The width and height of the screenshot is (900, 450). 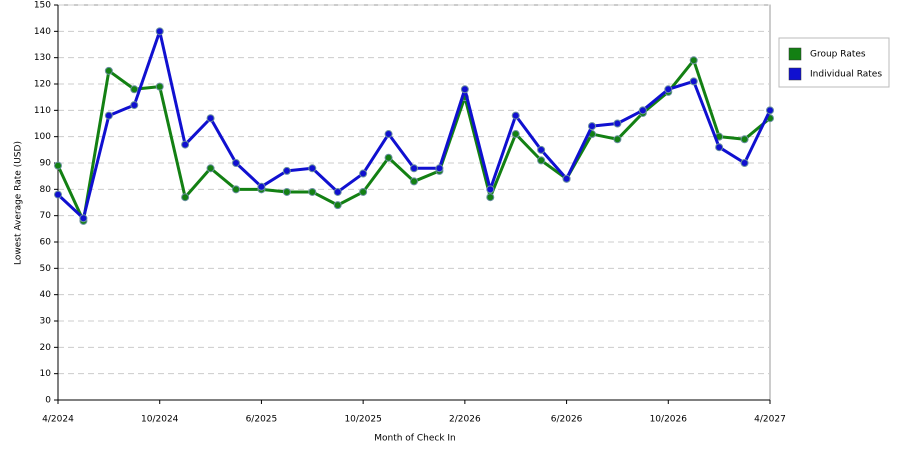 What do you see at coordinates (770, 420) in the screenshot?
I see `x-tick-label: 4/2027` at bounding box center [770, 420].